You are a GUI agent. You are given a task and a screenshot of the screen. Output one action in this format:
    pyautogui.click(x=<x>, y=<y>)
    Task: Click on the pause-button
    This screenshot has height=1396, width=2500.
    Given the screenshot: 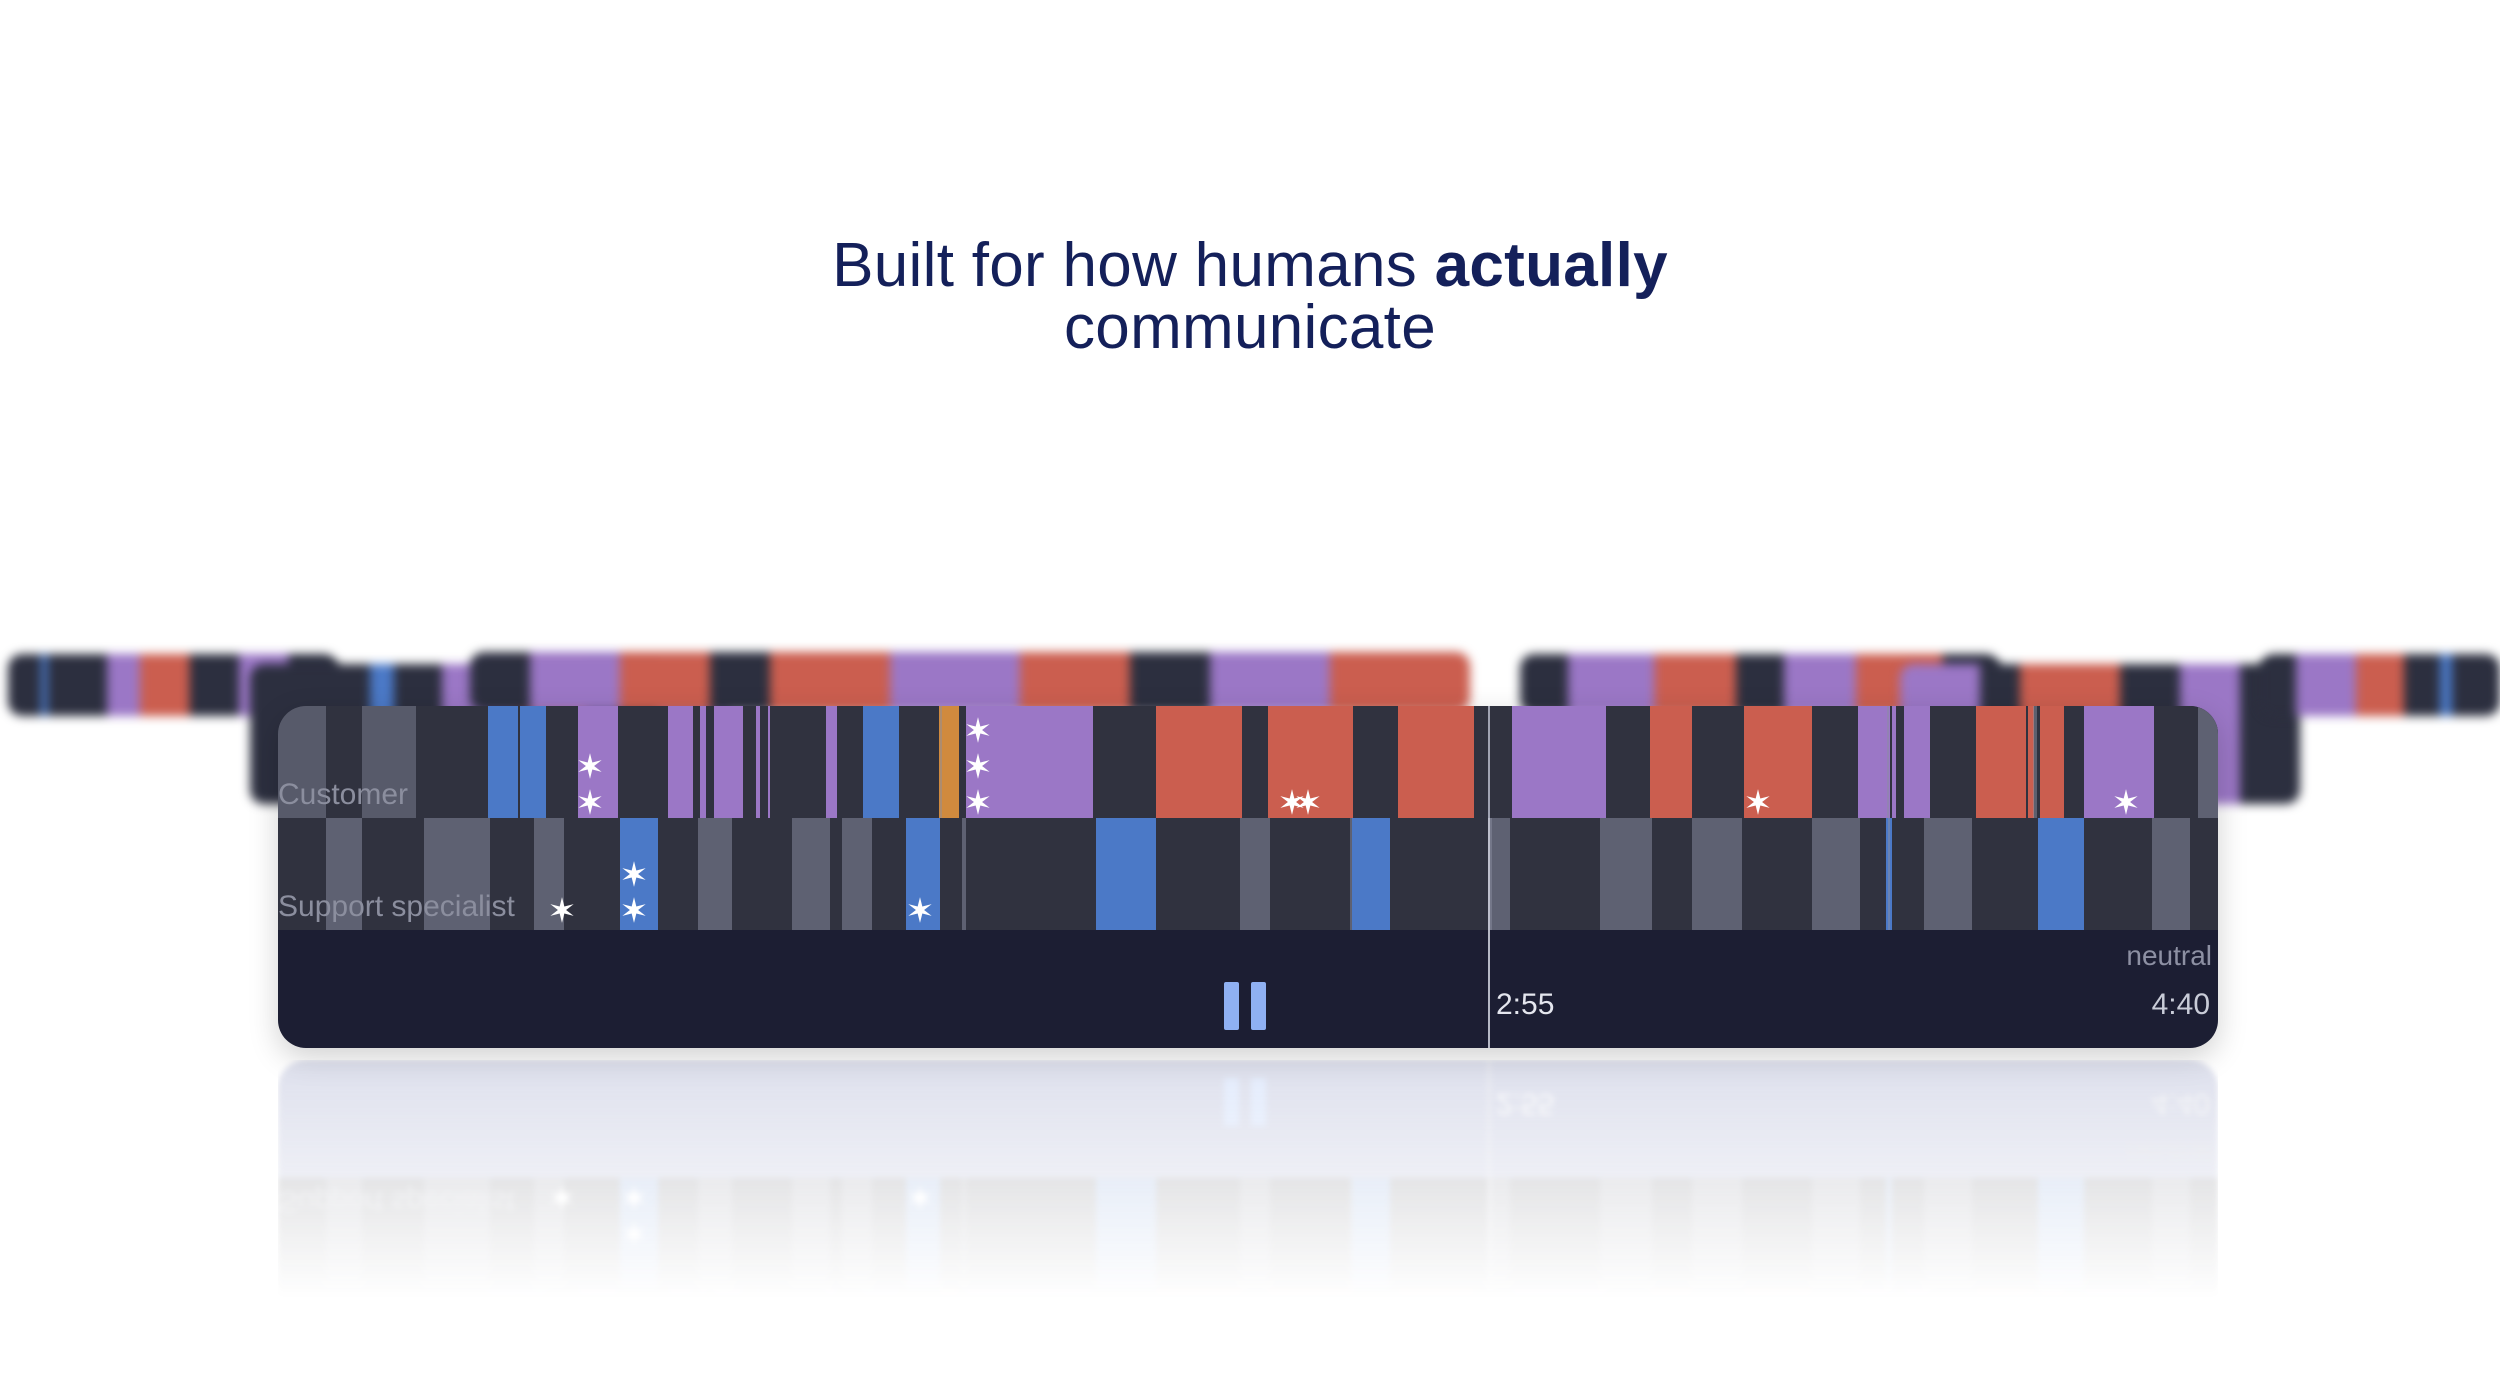 What is the action you would take?
    pyautogui.click(x=1246, y=1007)
    